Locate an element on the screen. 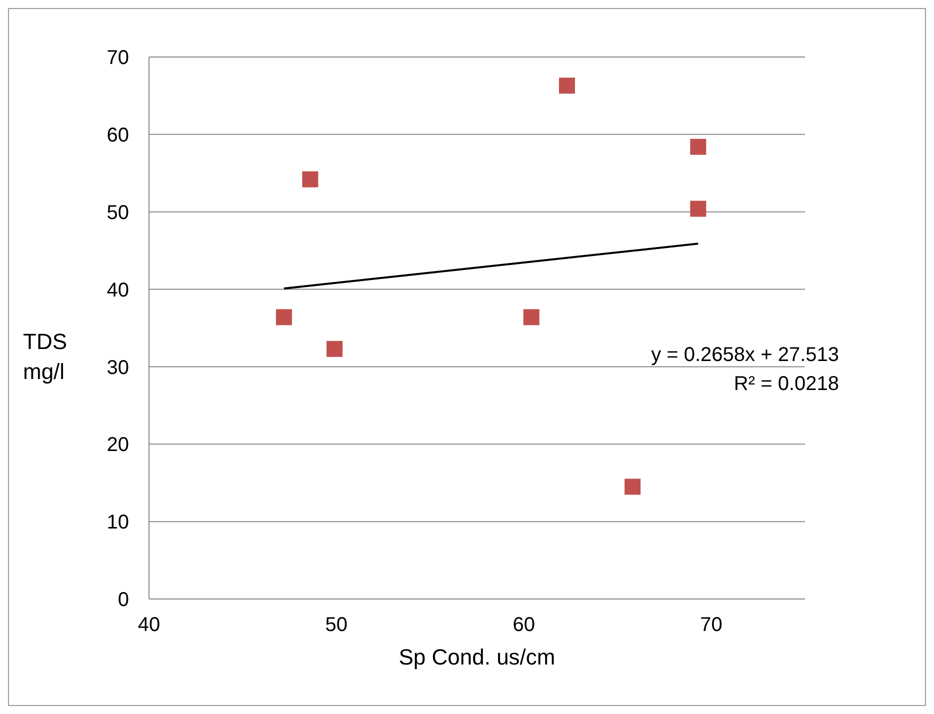  x-tick-label: 60 is located at coordinates (523, 625).